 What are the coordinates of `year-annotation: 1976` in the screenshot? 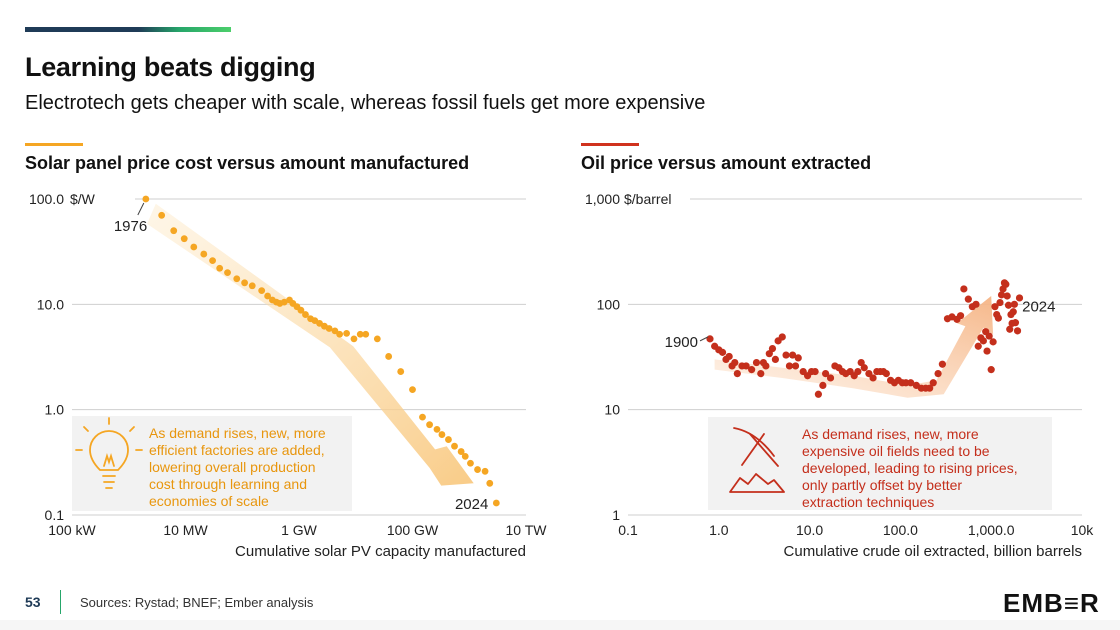 It's located at (130, 226).